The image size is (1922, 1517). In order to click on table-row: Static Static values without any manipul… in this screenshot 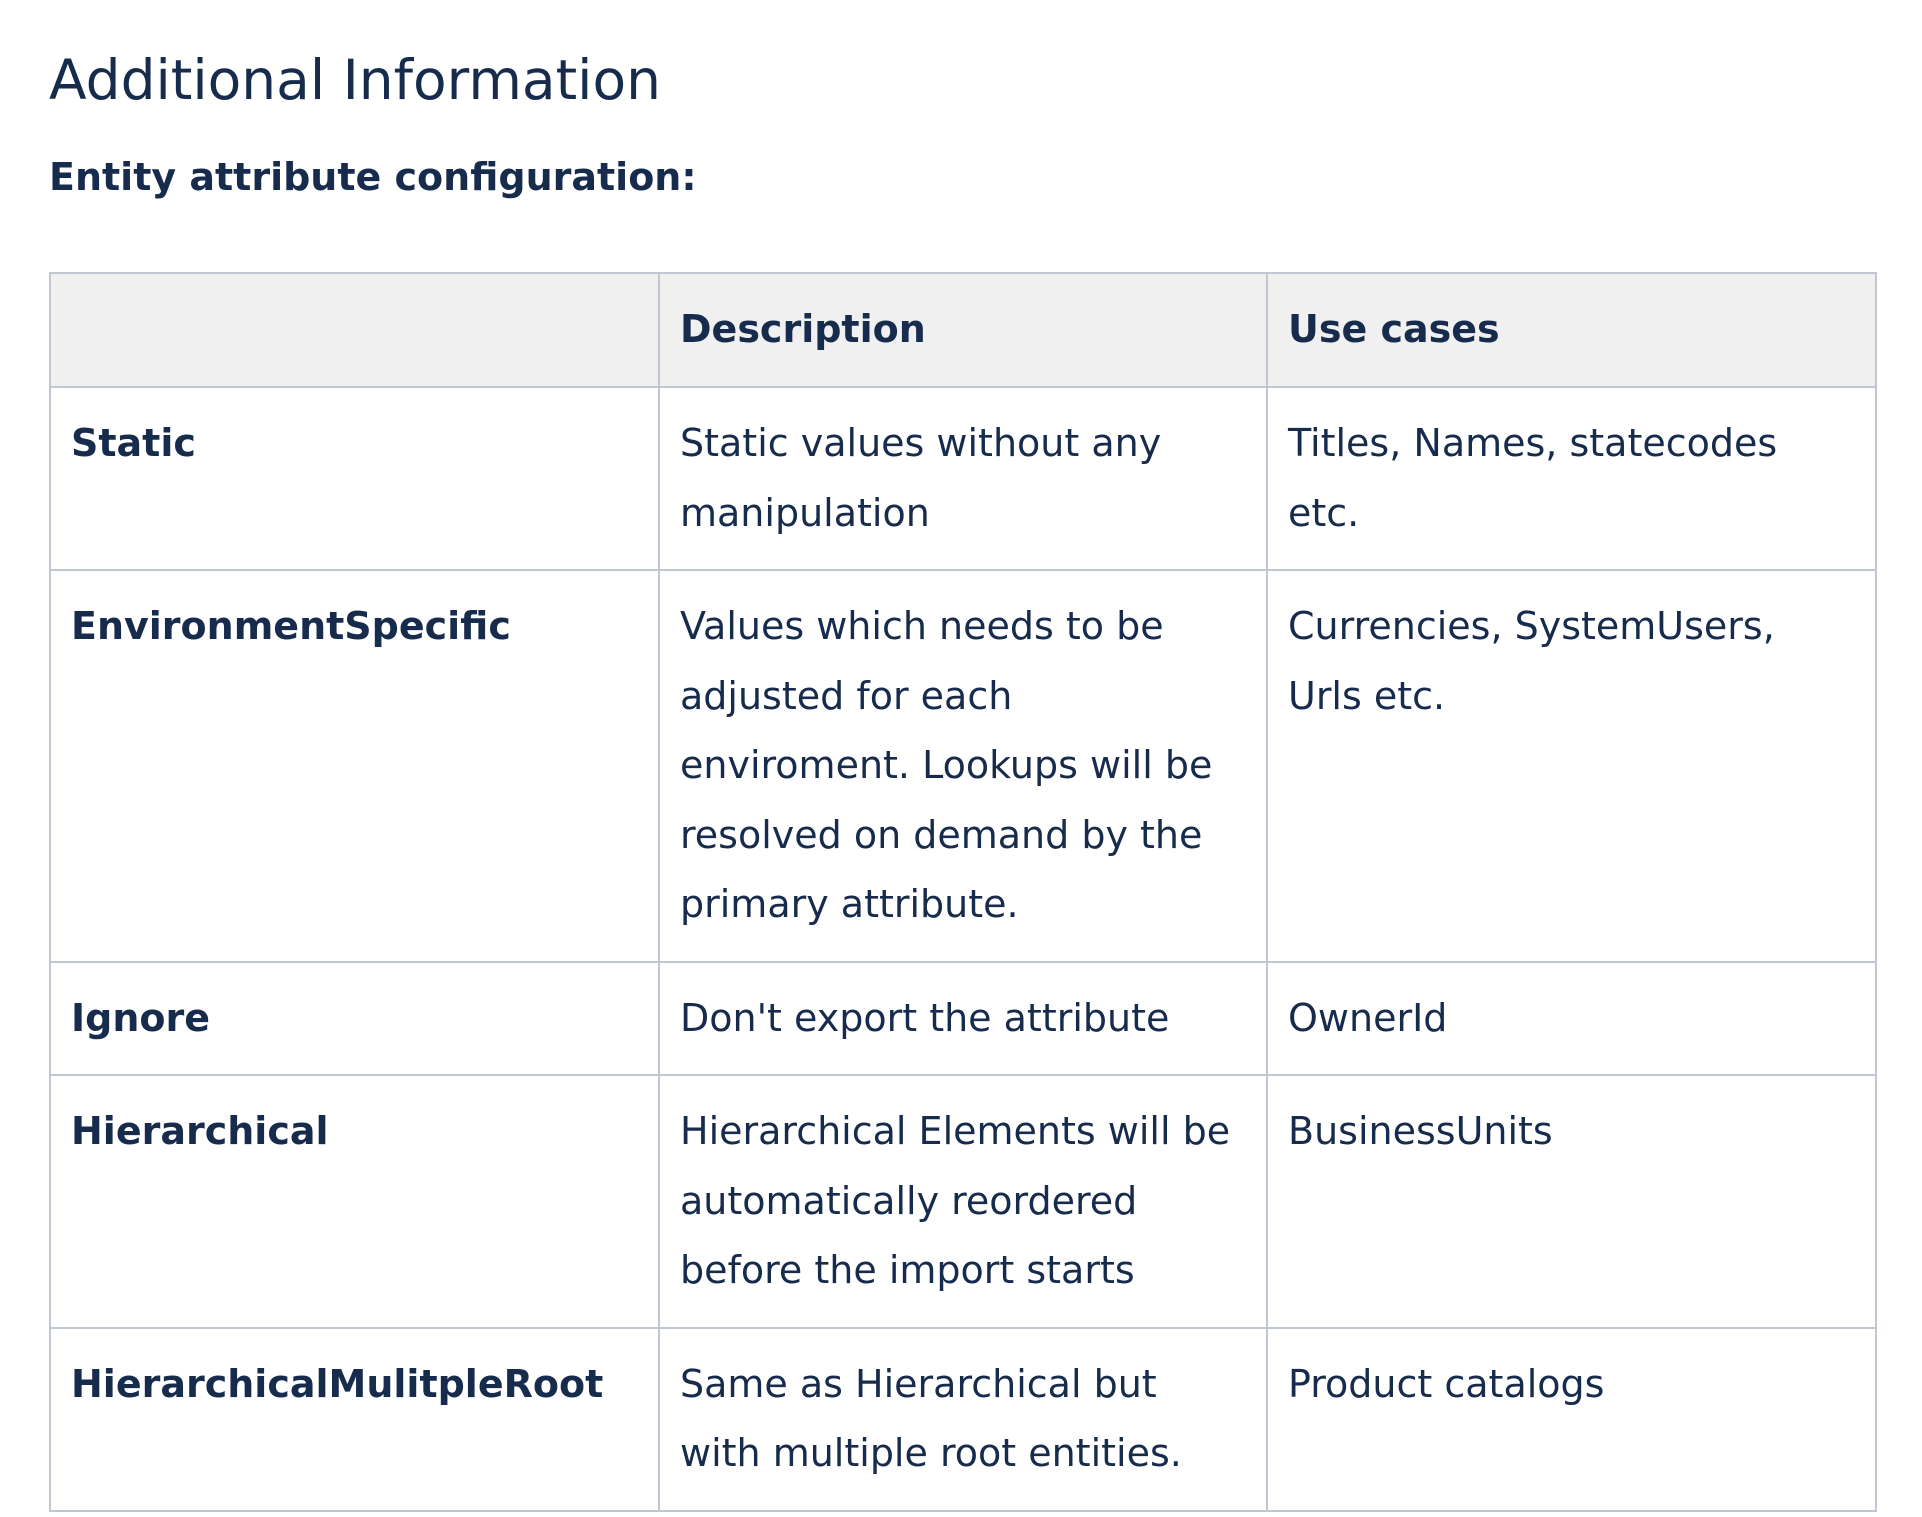, I will do `click(963, 478)`.